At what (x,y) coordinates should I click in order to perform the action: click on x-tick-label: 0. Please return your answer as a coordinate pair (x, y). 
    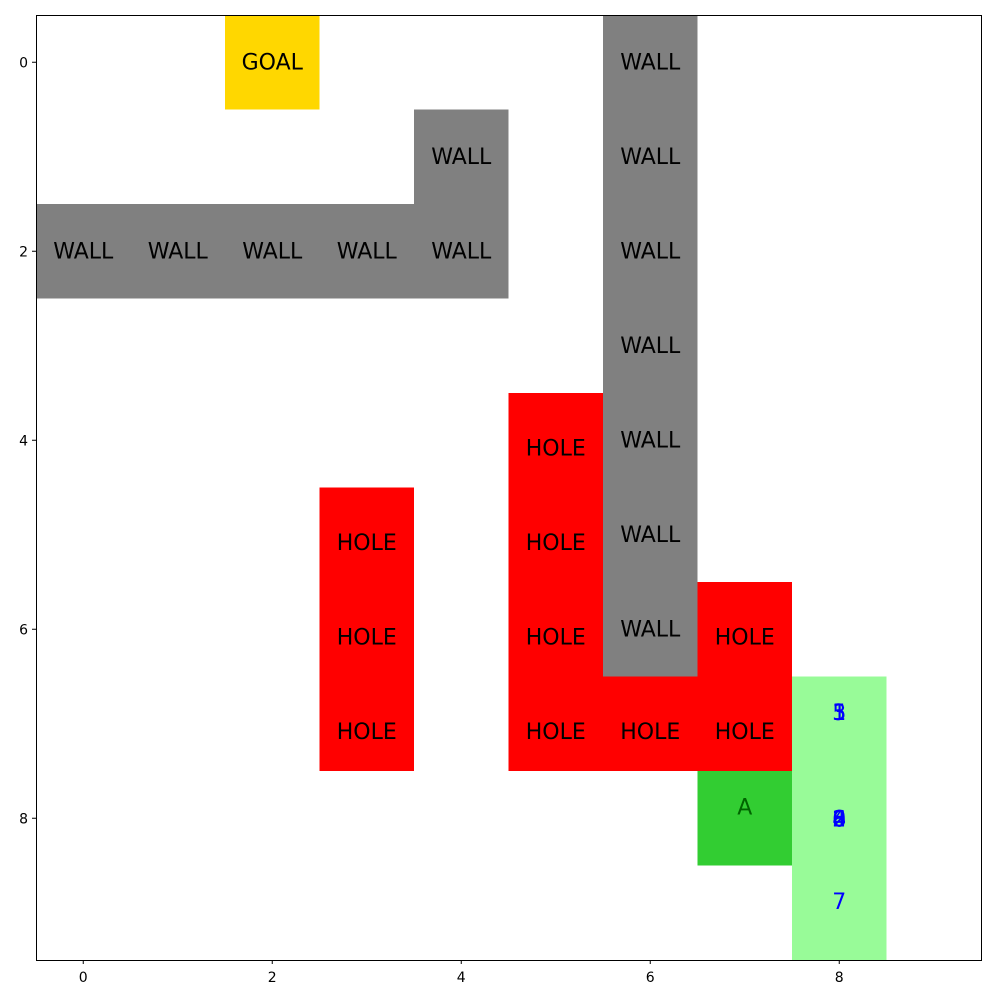
    Looking at the image, I should click on (83, 978).